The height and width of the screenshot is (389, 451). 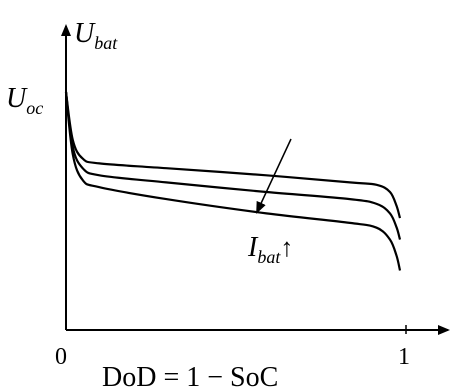 I want to click on x-tick-label-1: 1, so click(x=404, y=357).